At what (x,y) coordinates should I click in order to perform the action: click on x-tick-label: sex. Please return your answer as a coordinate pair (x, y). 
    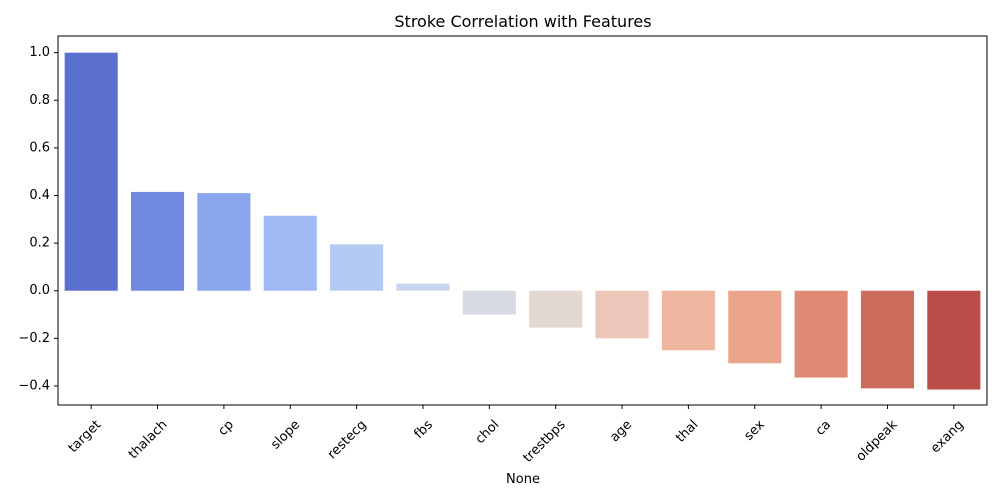
    Looking at the image, I should click on (754, 430).